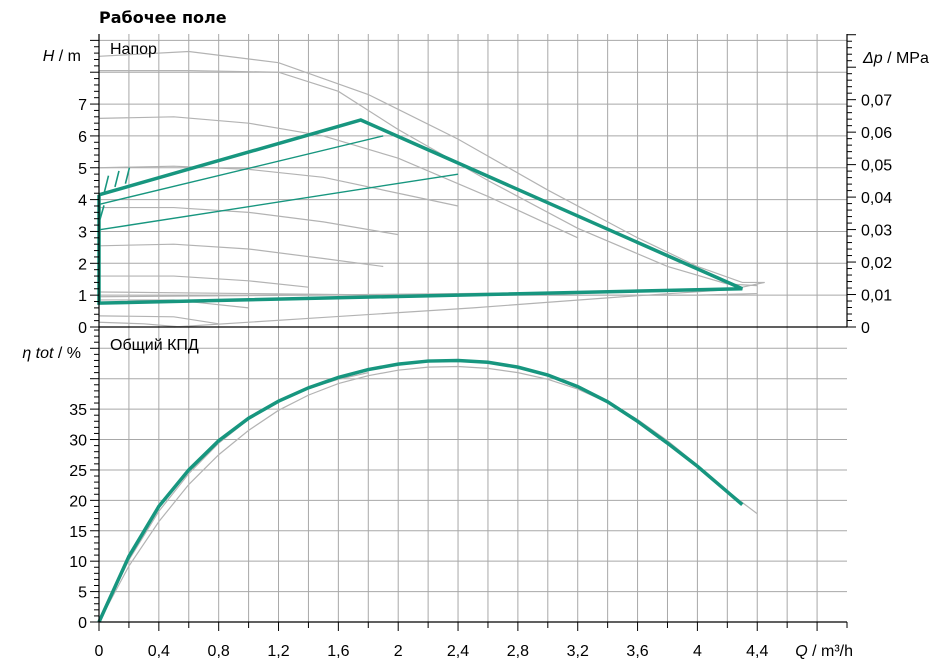 This screenshot has width=945, height=663. Describe the element at coordinates (82, 201) in the screenshot. I see `y-tick-label-head: 4` at that location.